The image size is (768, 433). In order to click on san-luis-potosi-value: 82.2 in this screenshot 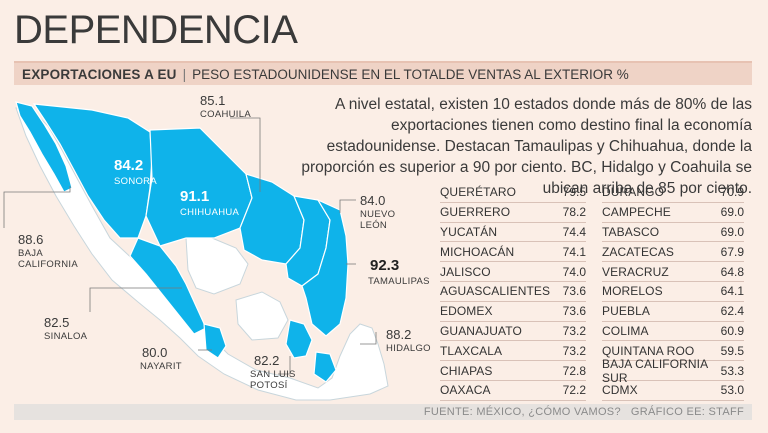, I will do `click(267, 360)`.